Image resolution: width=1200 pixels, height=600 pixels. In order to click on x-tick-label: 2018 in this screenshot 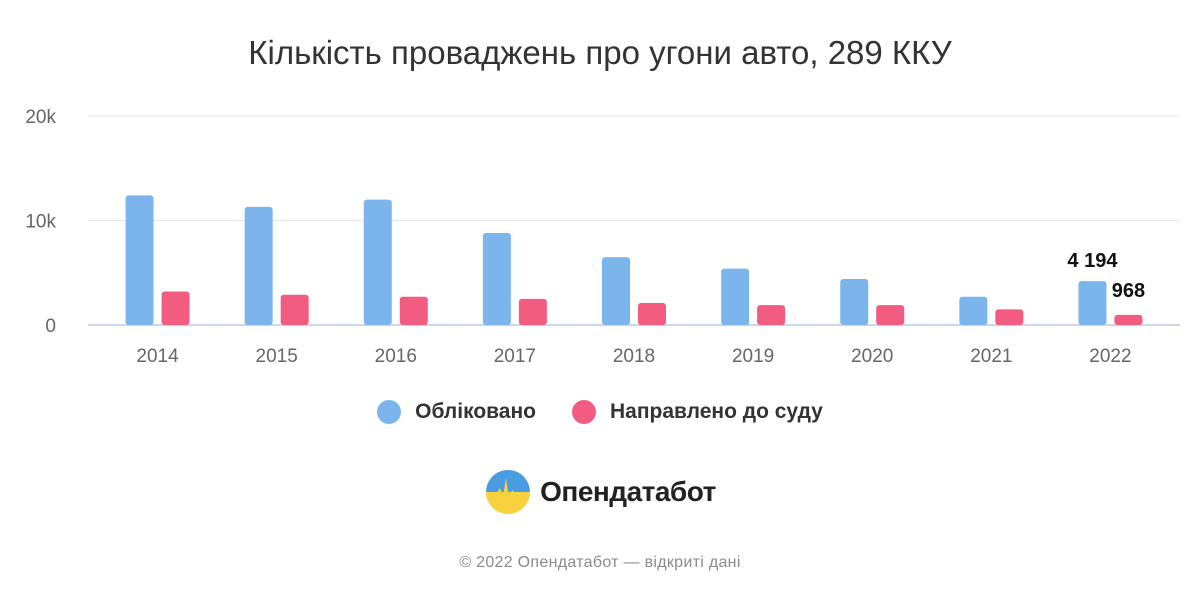, I will do `click(634, 356)`.